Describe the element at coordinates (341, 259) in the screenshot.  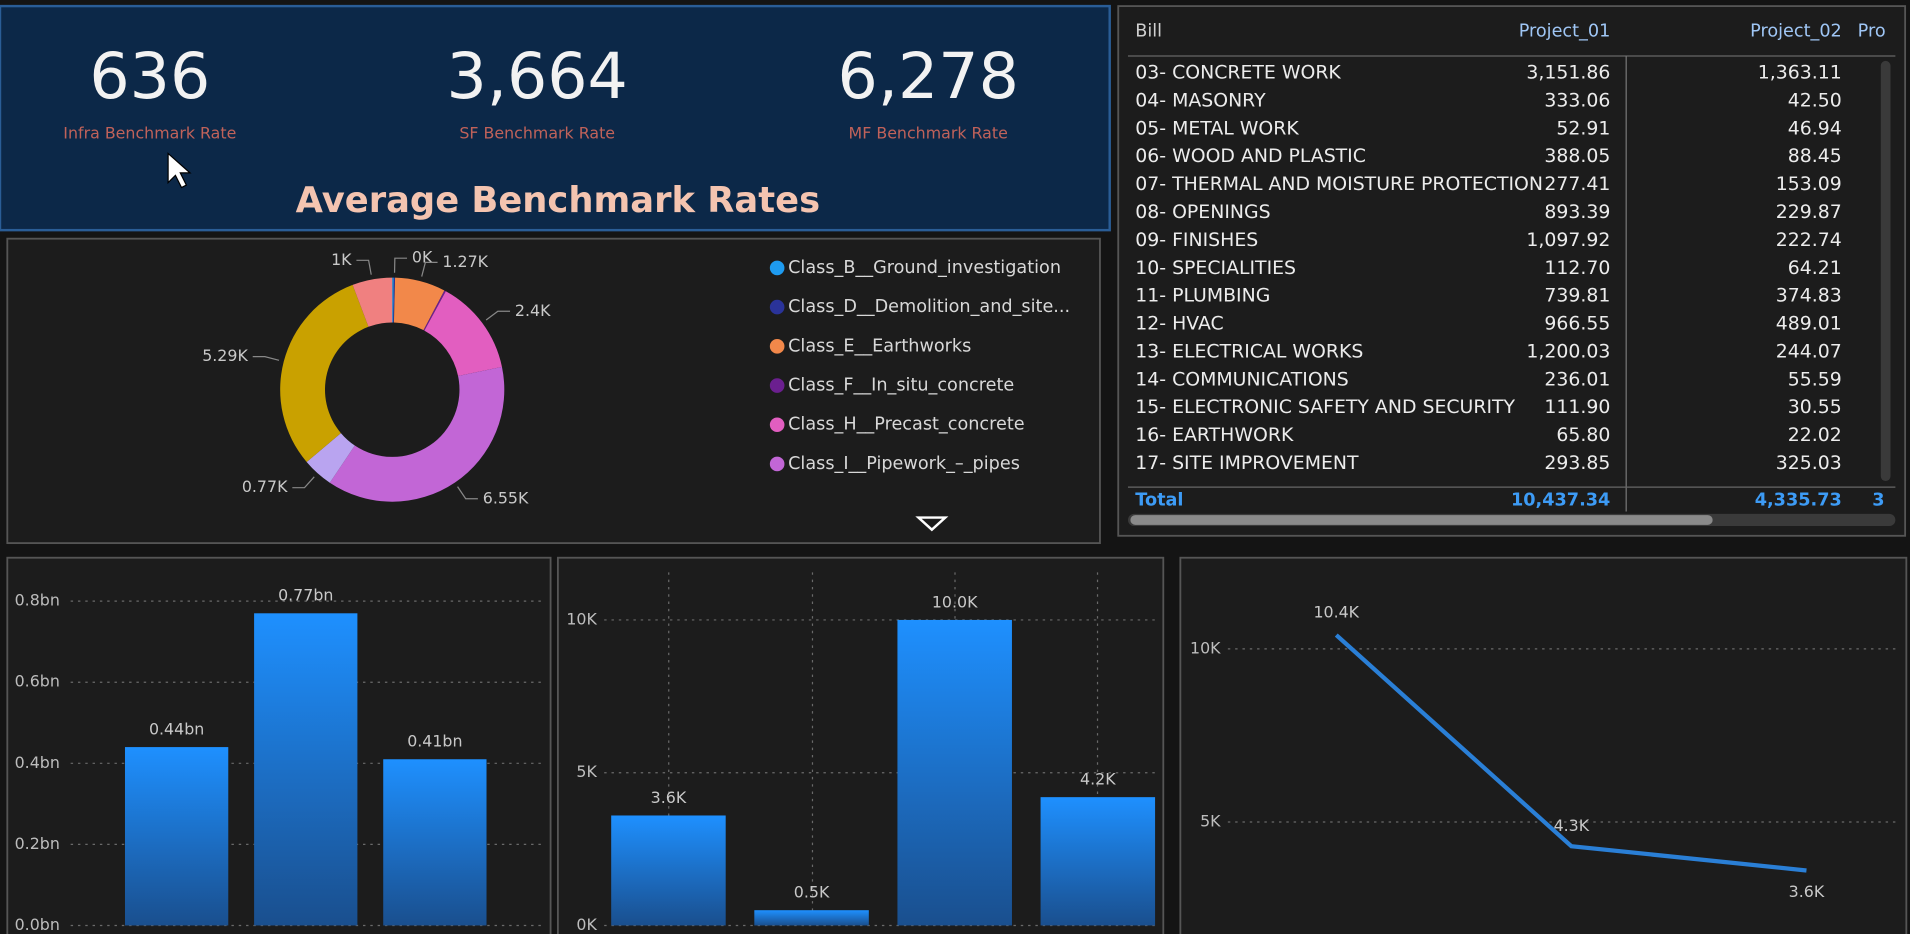
I see `slice-label: 1K` at that location.